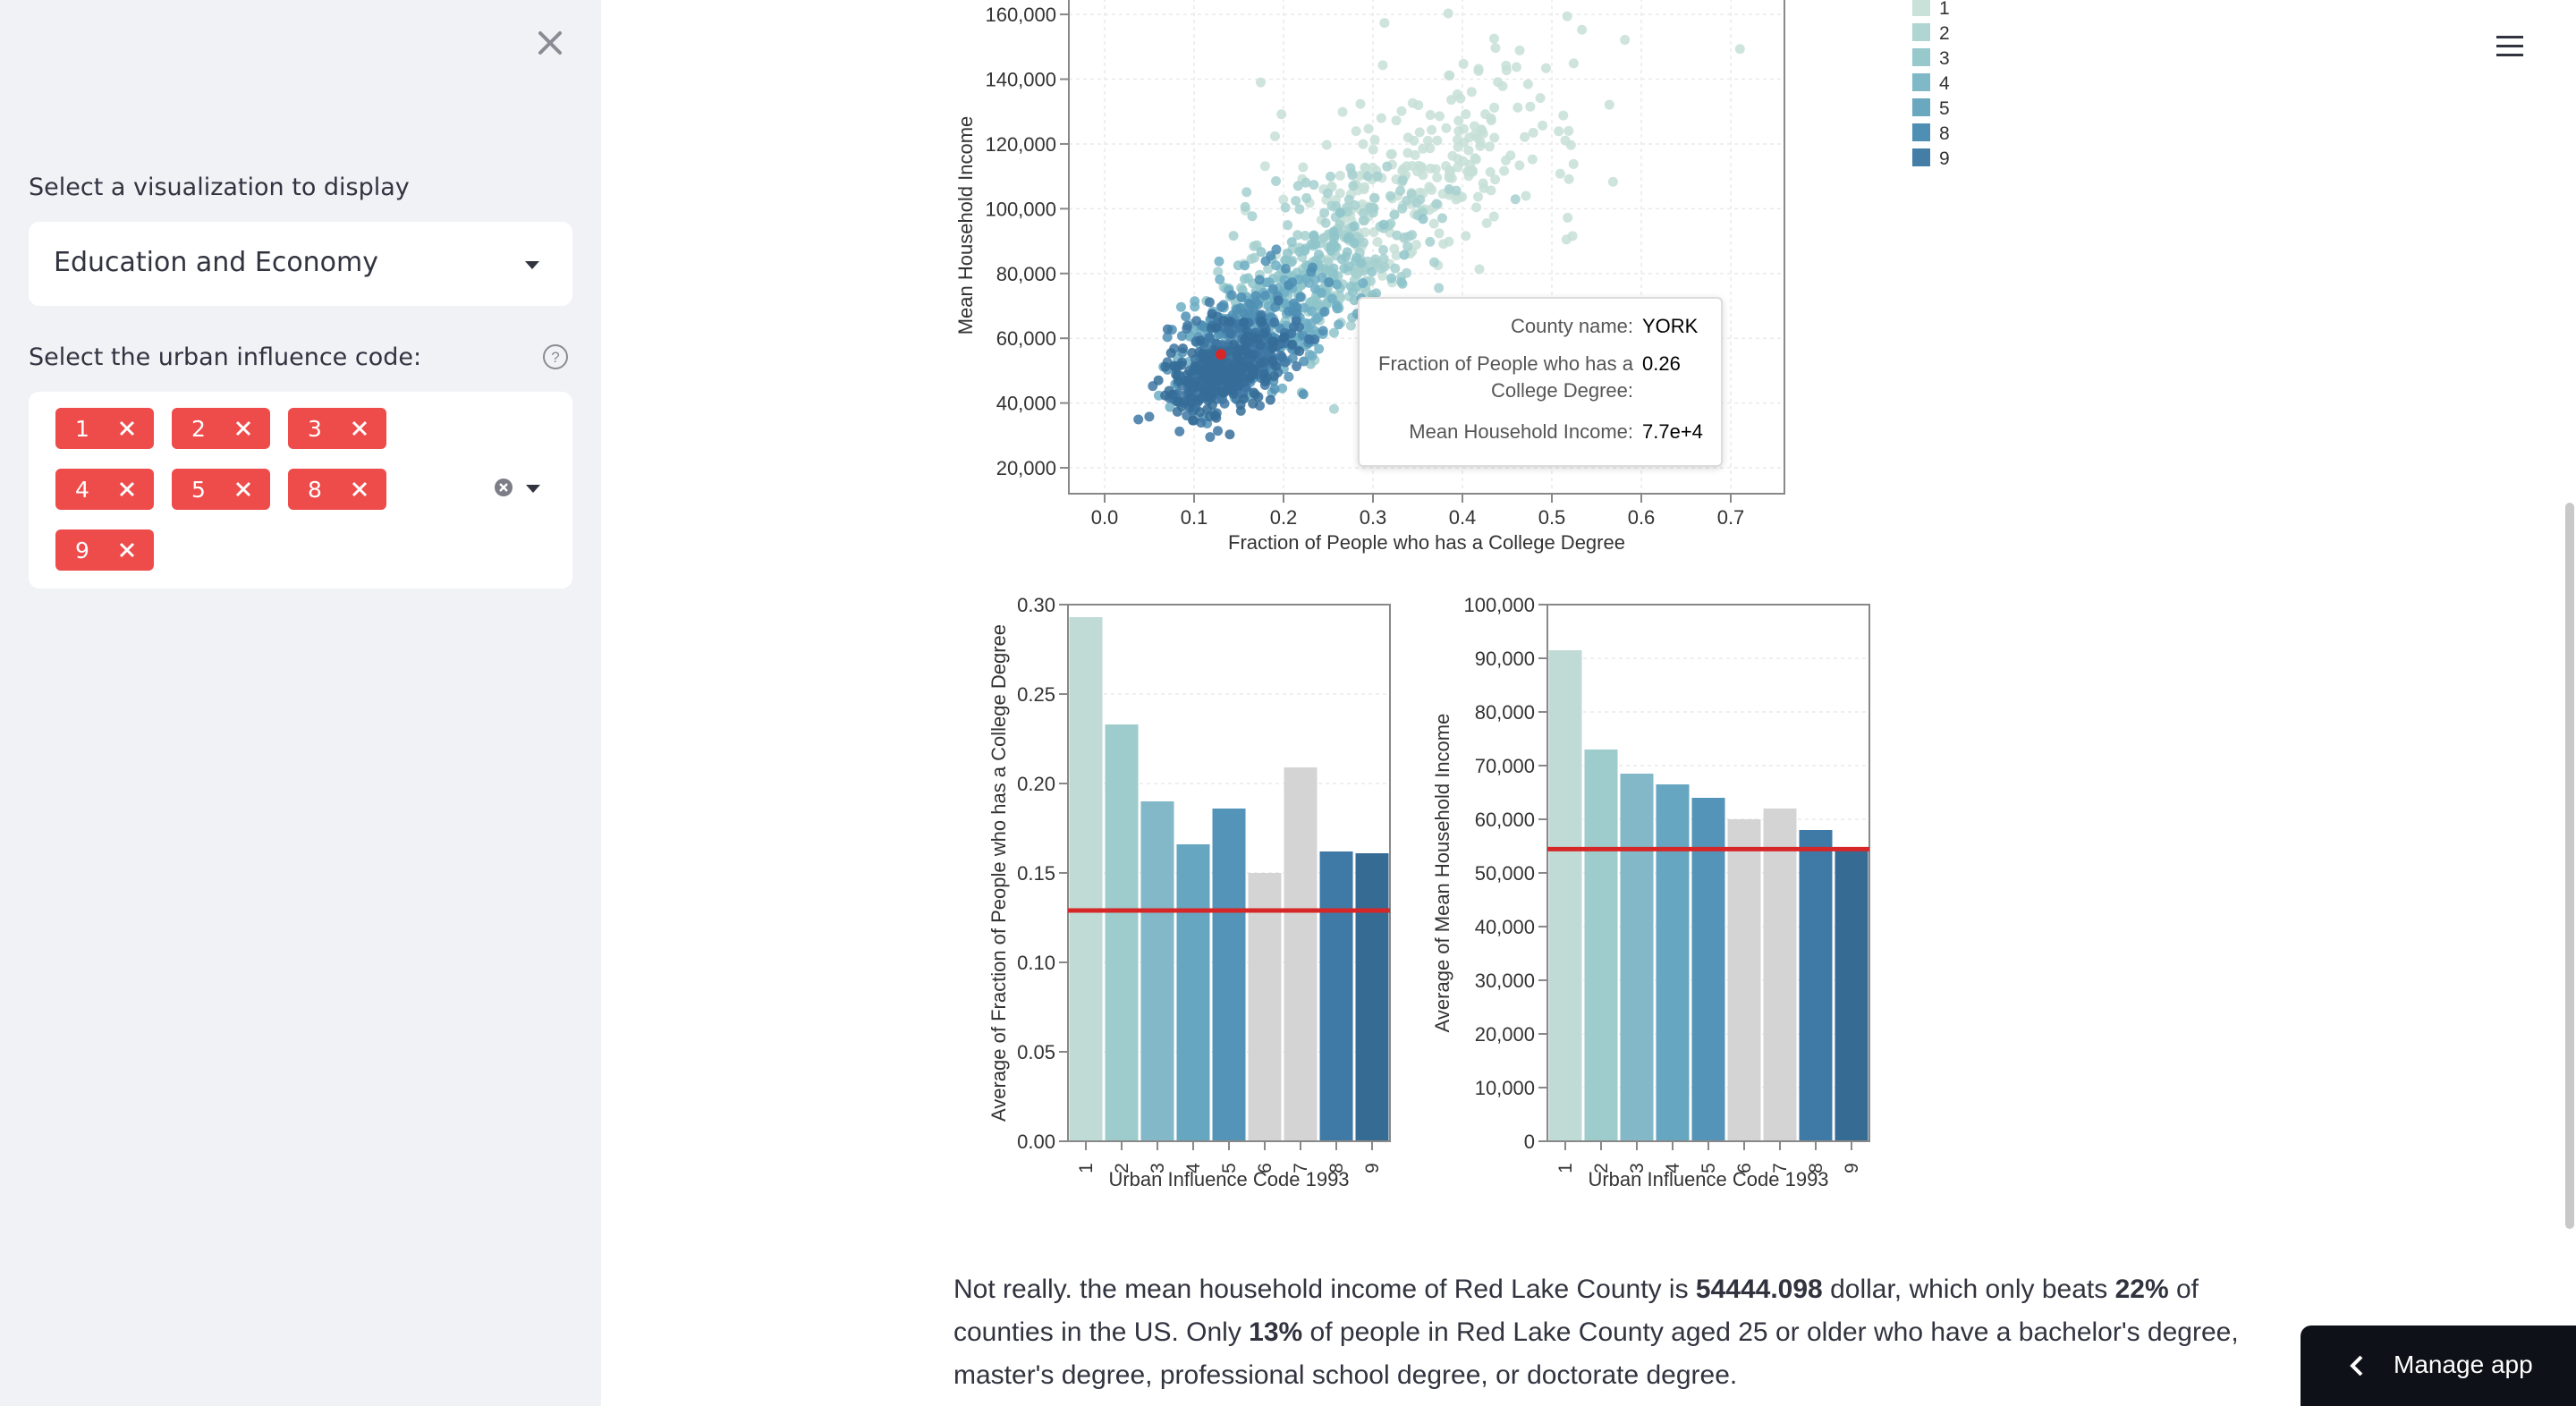 The width and height of the screenshot is (2576, 1406). I want to click on scrollbar, so click(2569, 866).